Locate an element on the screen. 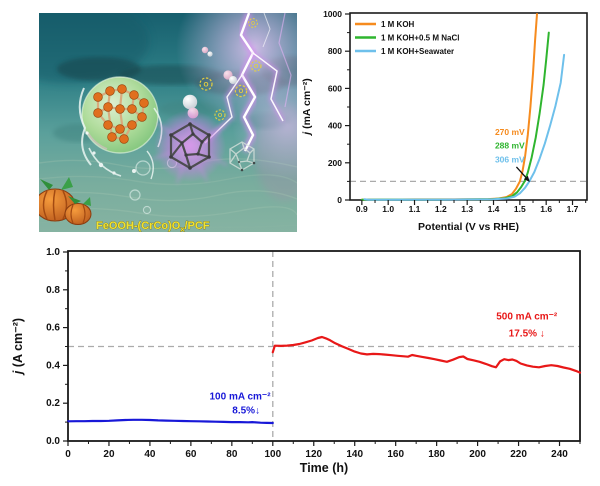 This screenshot has width=600, height=486. svg-text: 1.1 is located at coordinates (415, 209).